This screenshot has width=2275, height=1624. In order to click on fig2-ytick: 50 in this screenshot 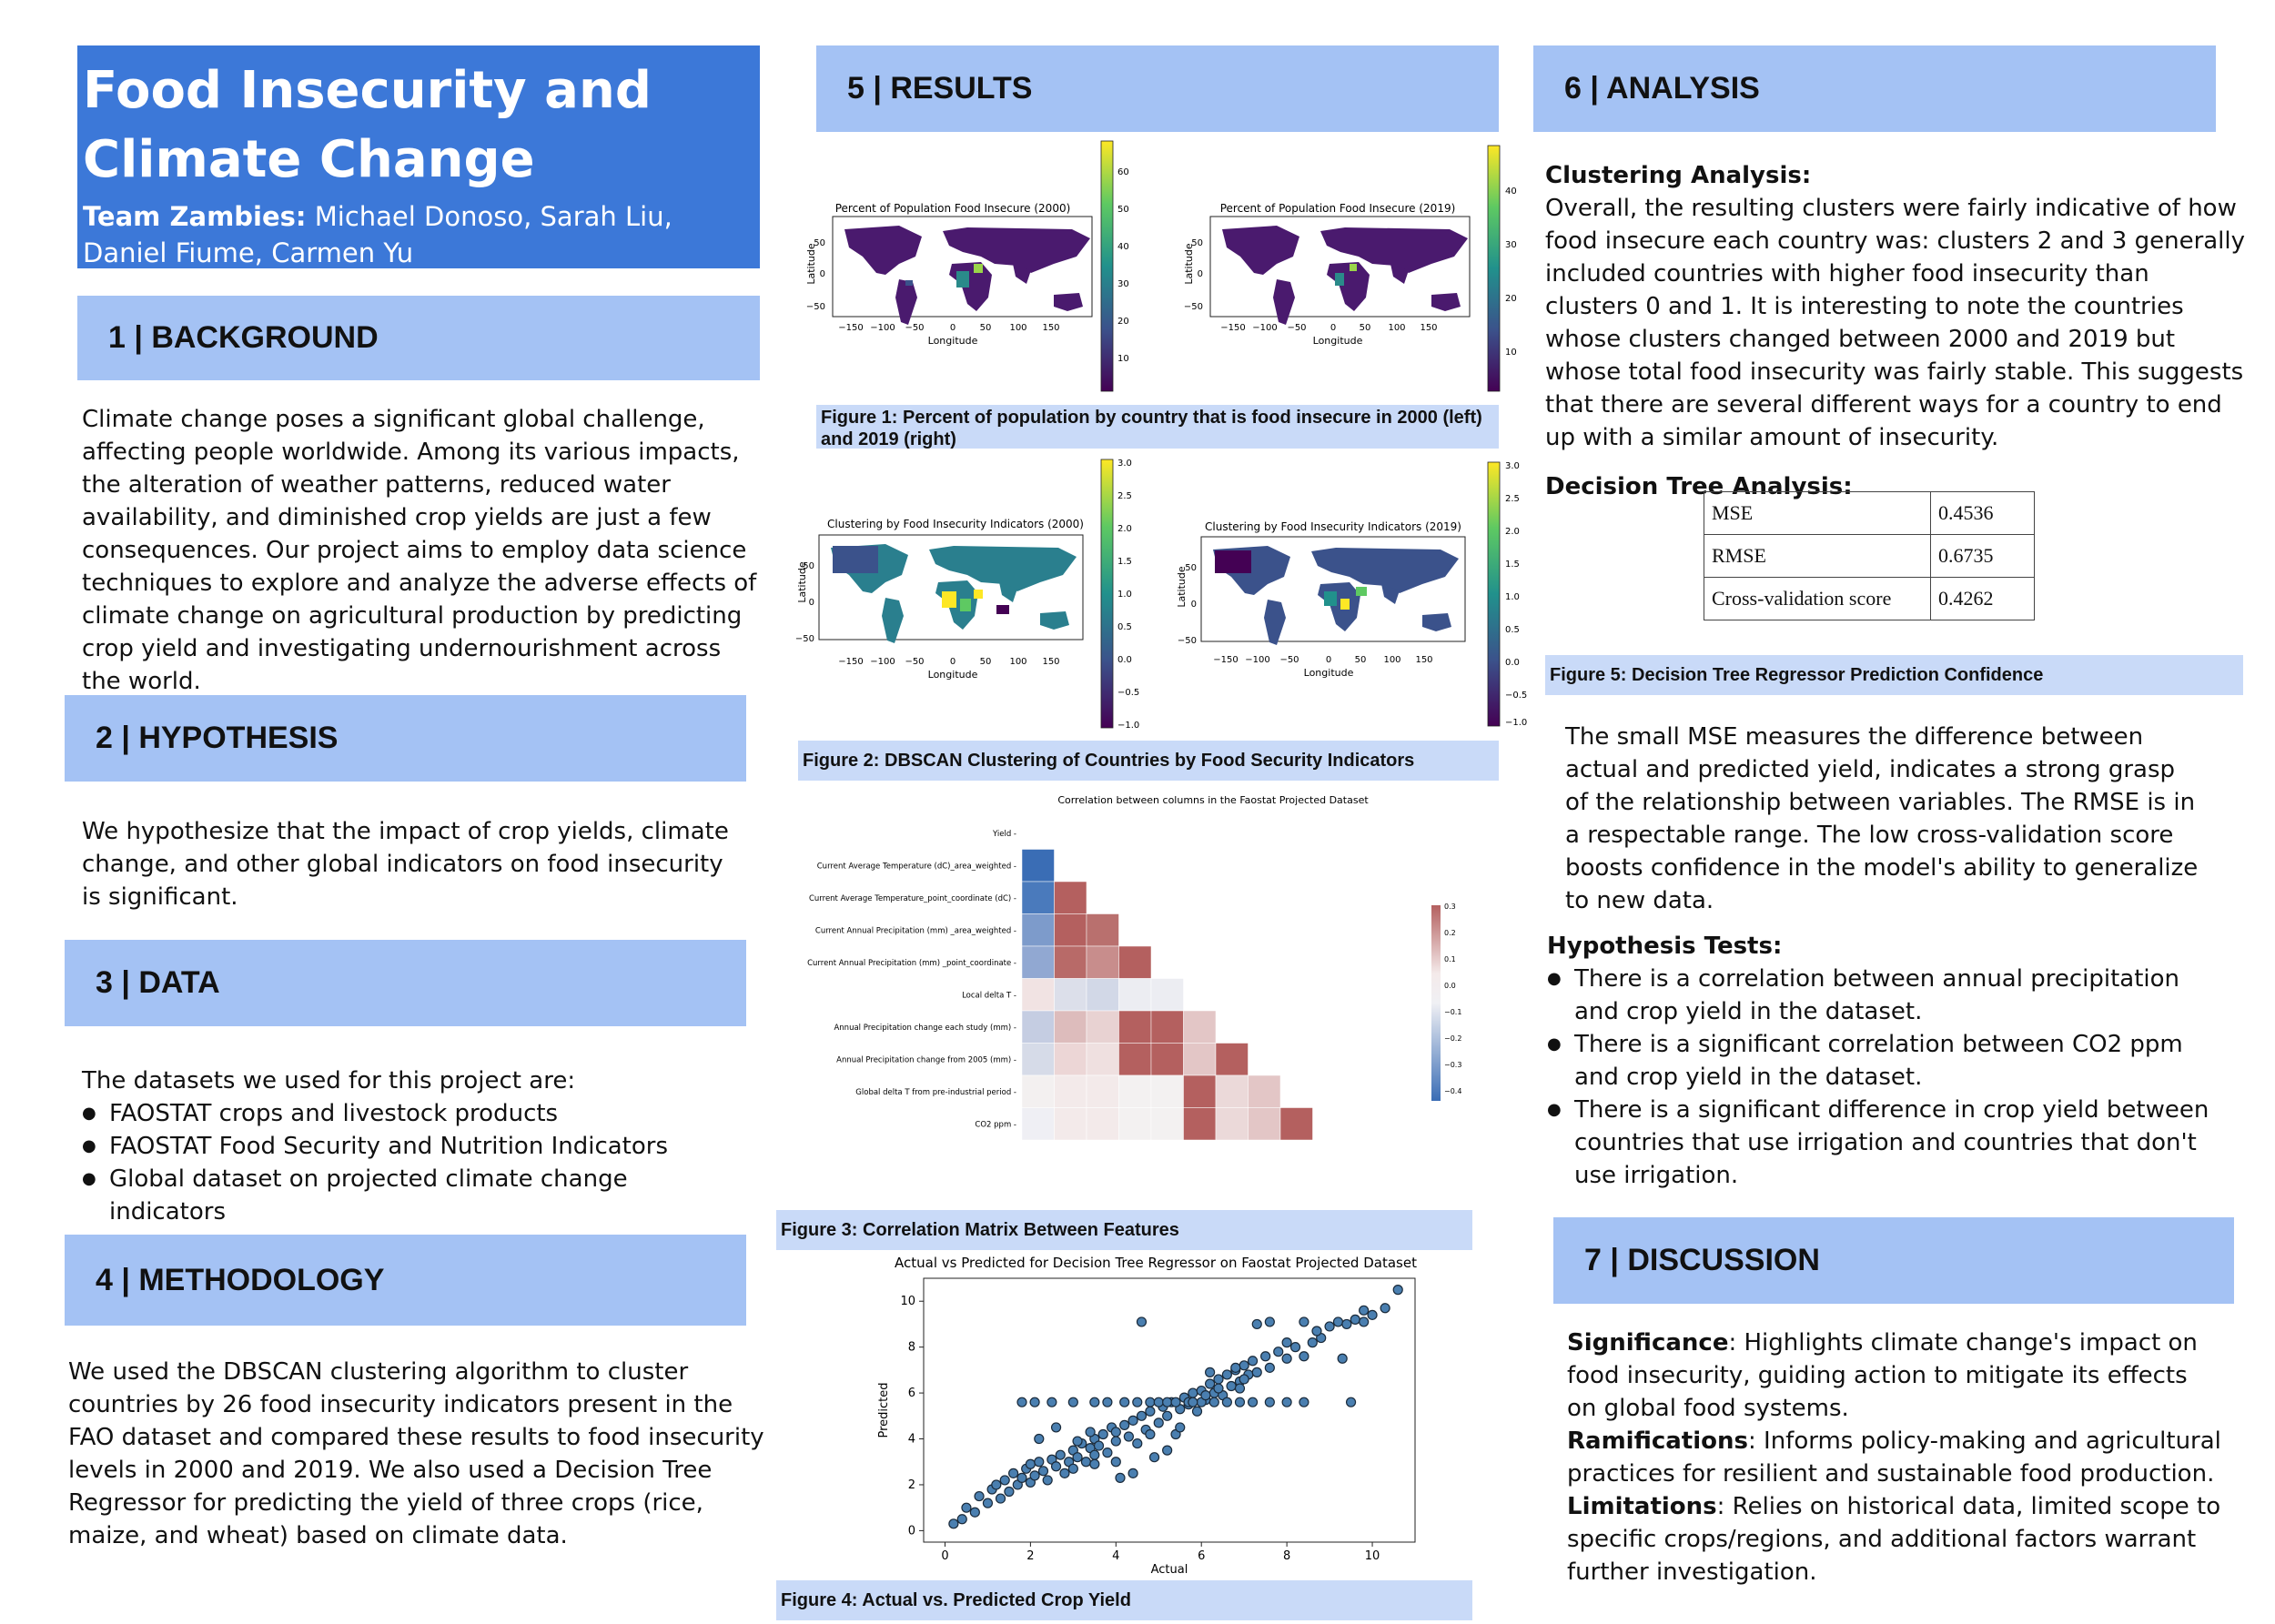, I will do `click(1191, 568)`.